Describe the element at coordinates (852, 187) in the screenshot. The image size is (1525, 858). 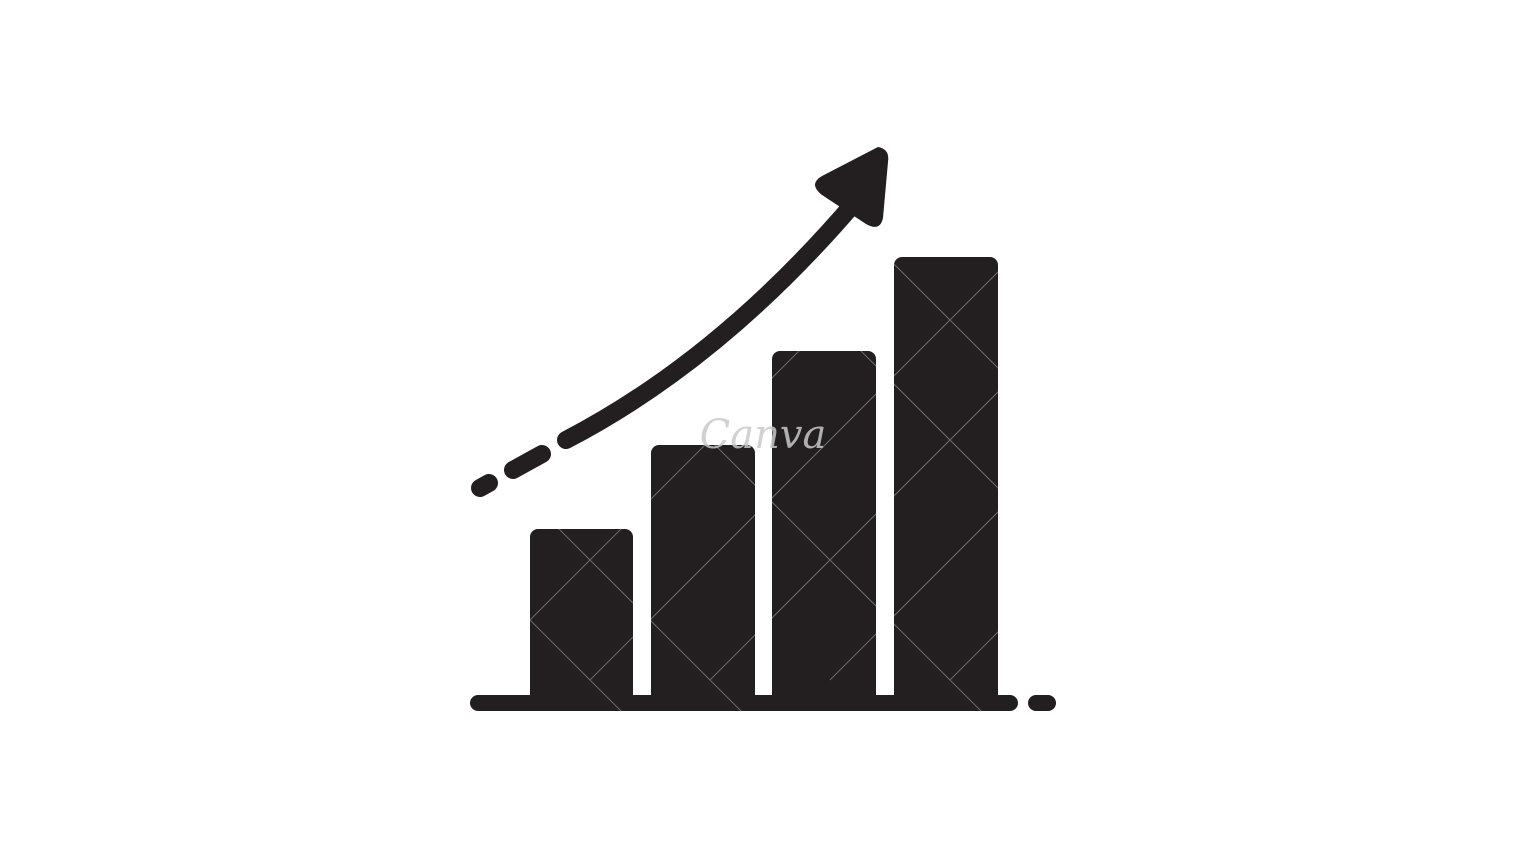
I see `trend-arrow-head-icon` at that location.